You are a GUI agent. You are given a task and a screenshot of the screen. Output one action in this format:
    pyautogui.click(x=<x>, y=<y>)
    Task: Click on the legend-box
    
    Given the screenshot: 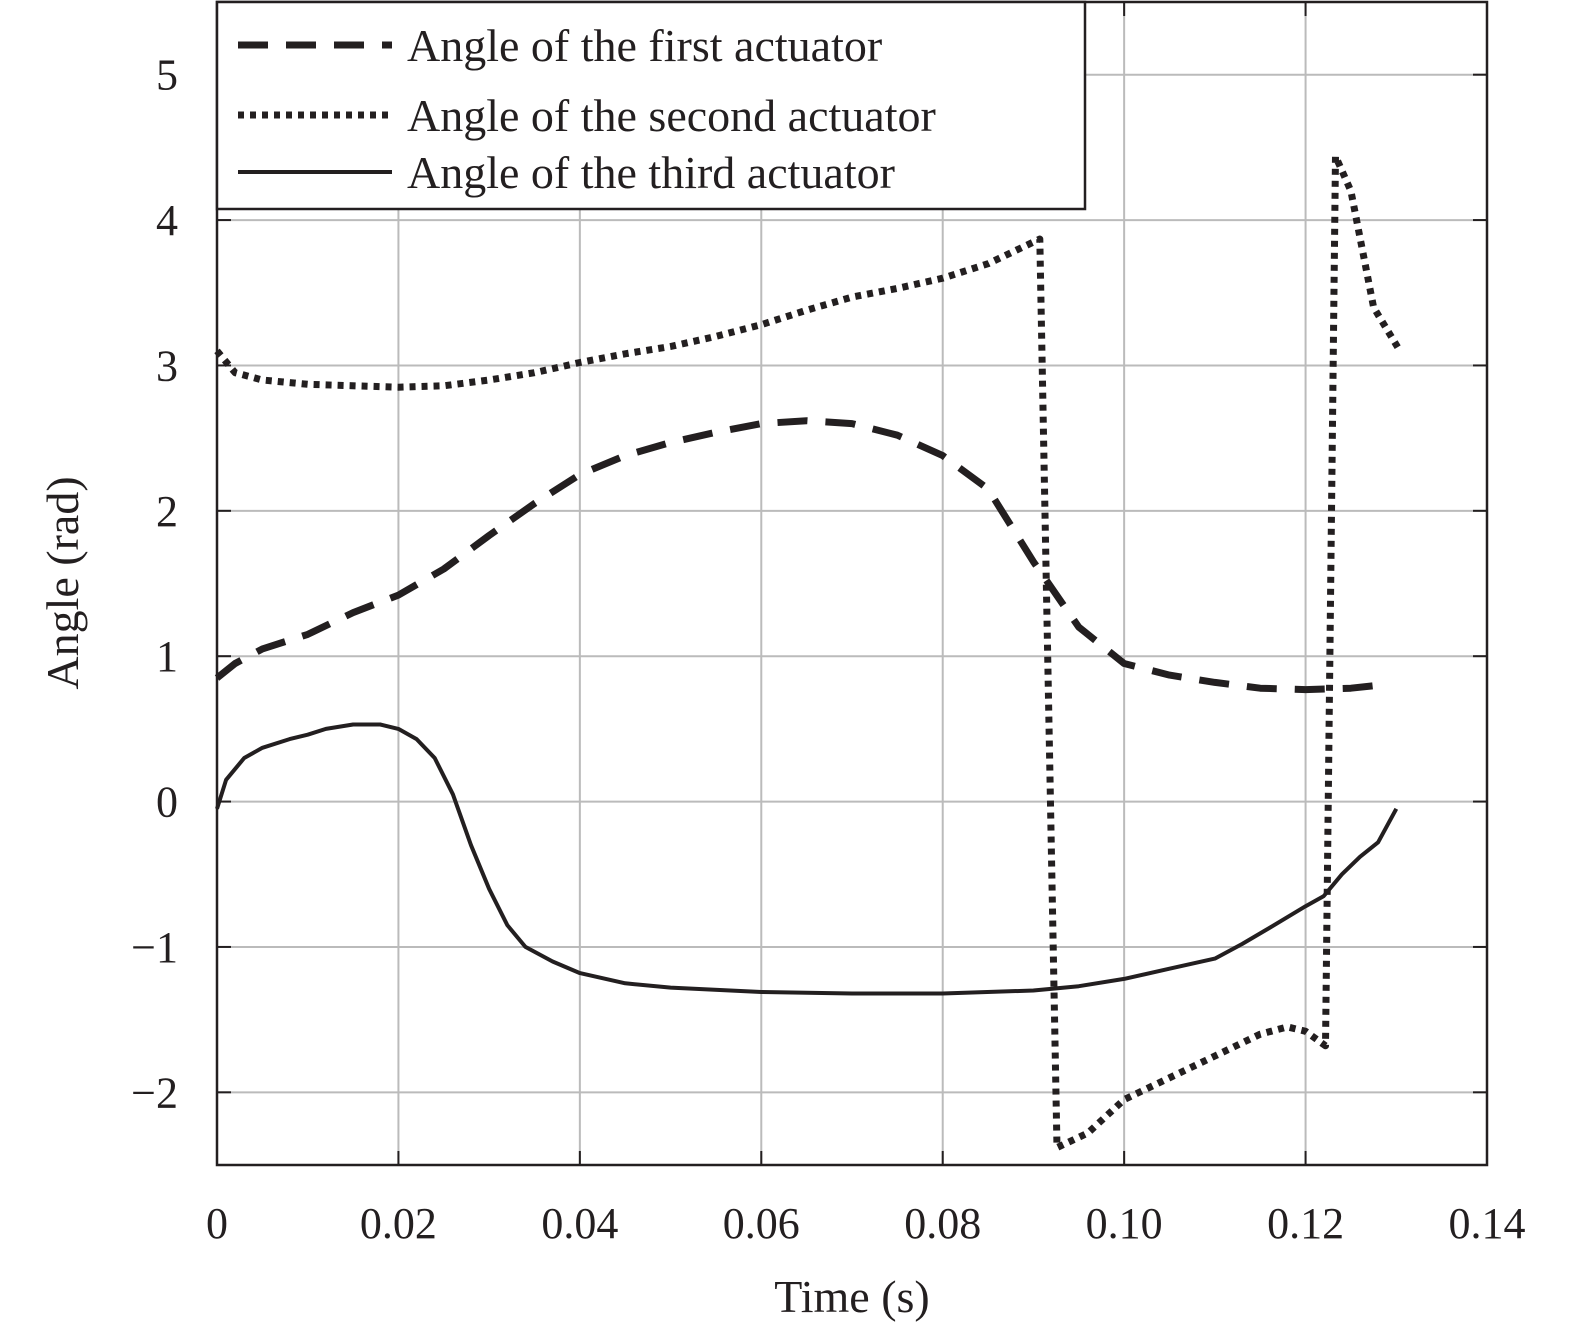 What is the action you would take?
    pyautogui.click(x=651, y=105)
    